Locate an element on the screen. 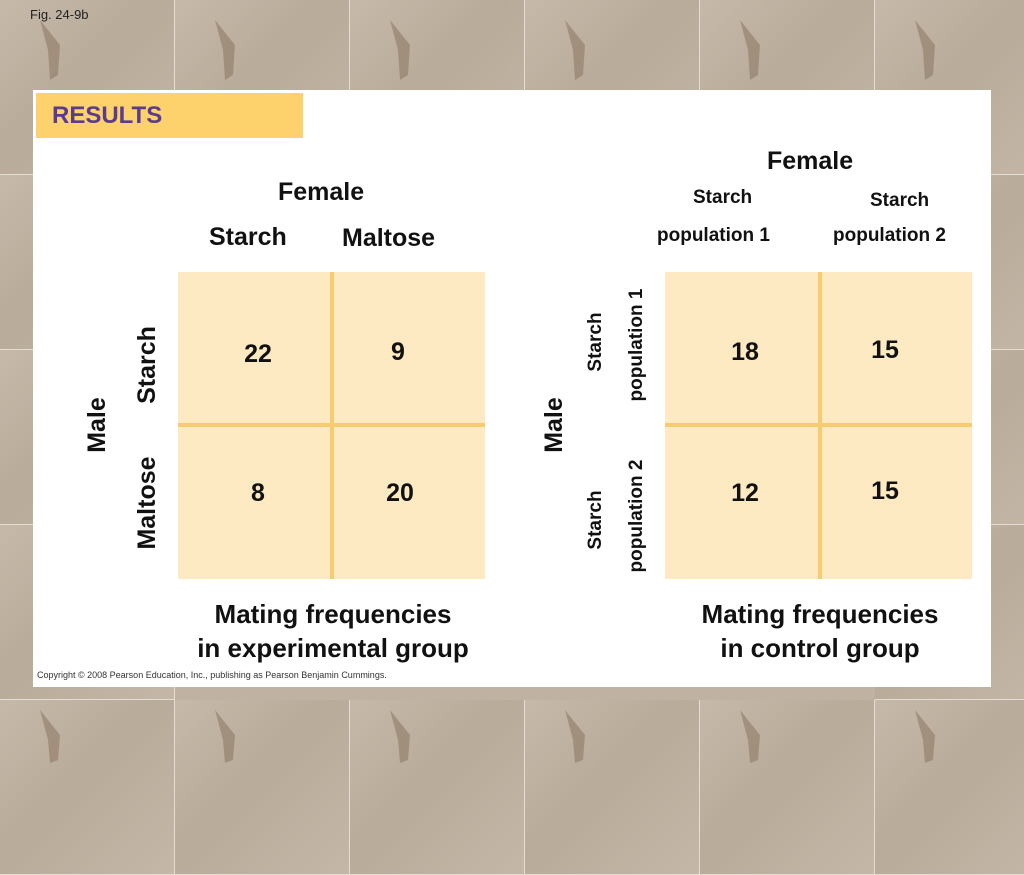 The width and height of the screenshot is (1024, 875). experimental-col-label-maltose: Maltose is located at coordinates (389, 238).